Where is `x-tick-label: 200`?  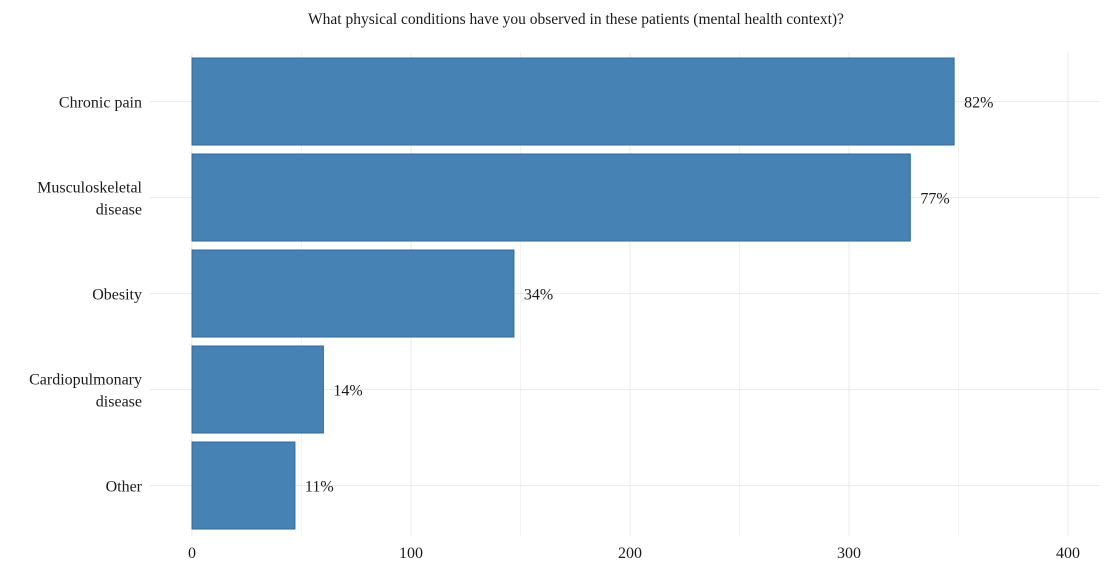 x-tick-label: 200 is located at coordinates (630, 553).